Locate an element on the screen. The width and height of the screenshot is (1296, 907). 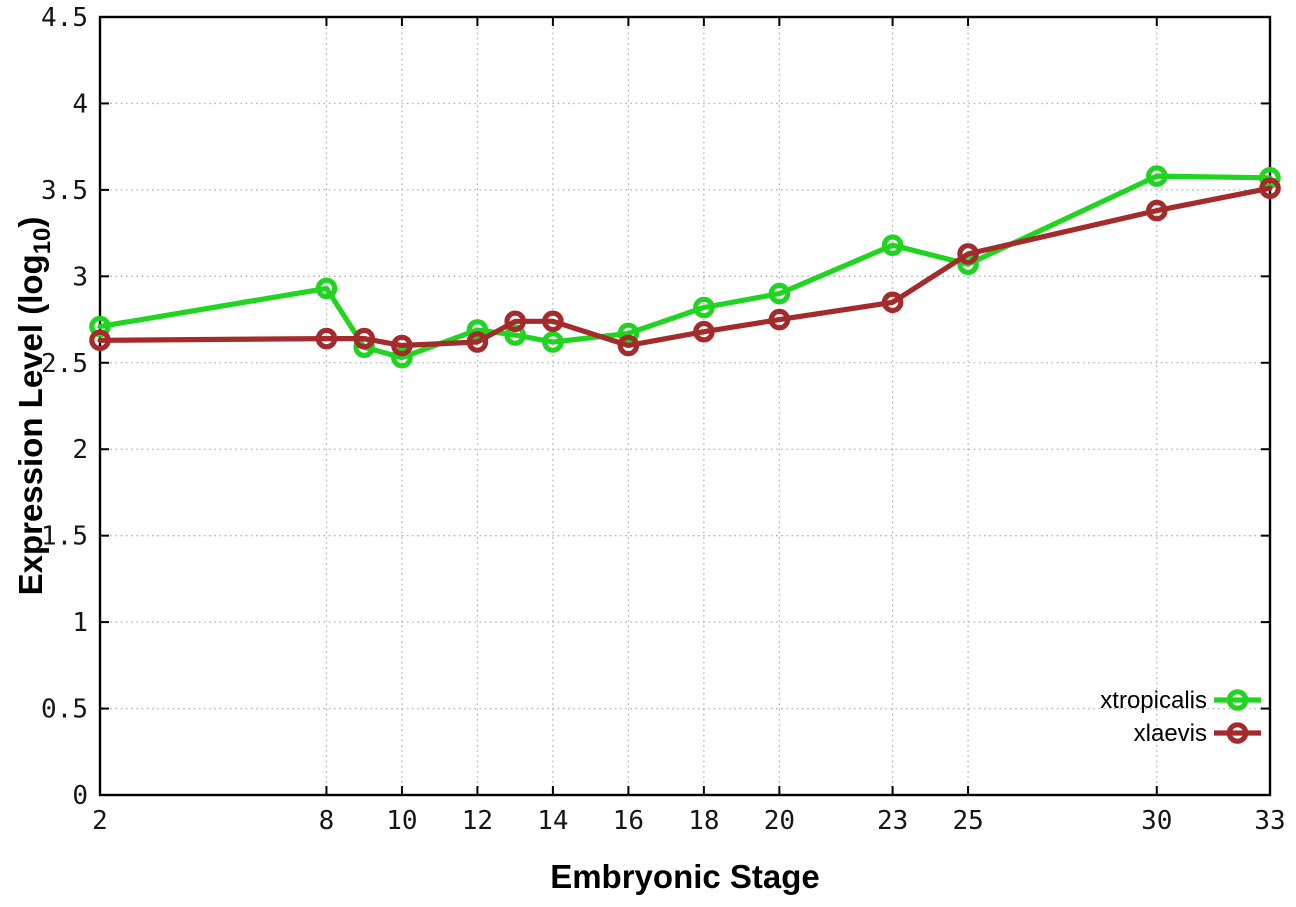
x-tick-label: 18 is located at coordinates (703, 821).